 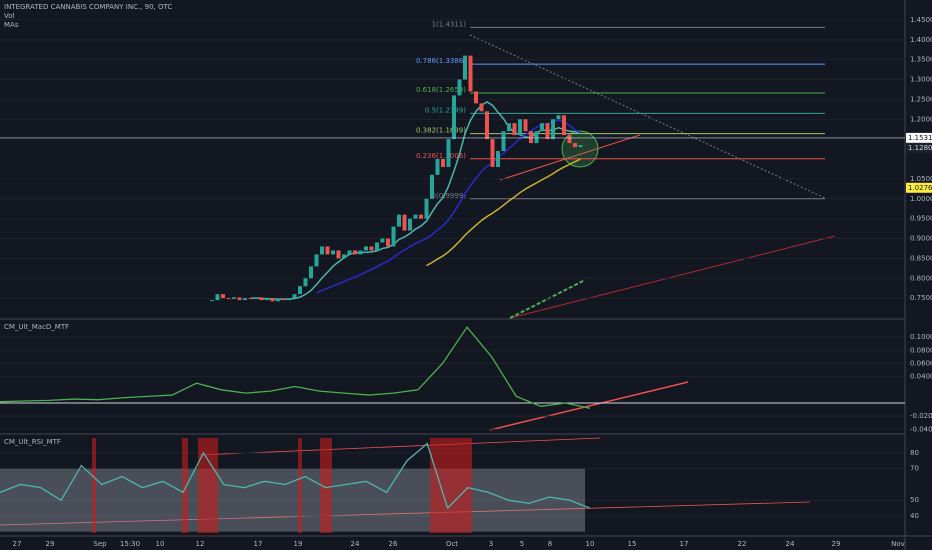 What do you see at coordinates (921, 40) in the screenshot?
I see `y-tick-label: 1.4000` at bounding box center [921, 40].